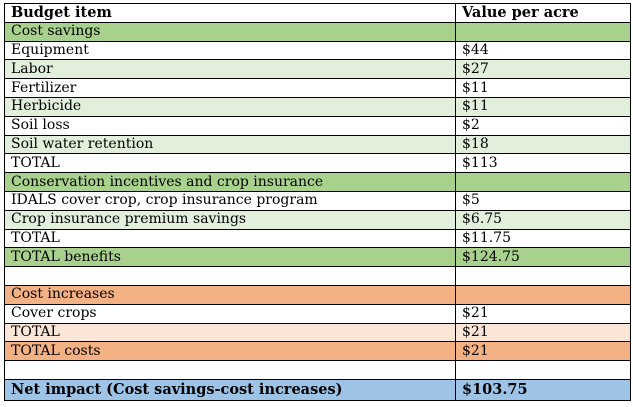 This screenshot has height=407, width=633. What do you see at coordinates (543, 50) in the screenshot?
I see `value-per-acre-cell: $44` at bounding box center [543, 50].